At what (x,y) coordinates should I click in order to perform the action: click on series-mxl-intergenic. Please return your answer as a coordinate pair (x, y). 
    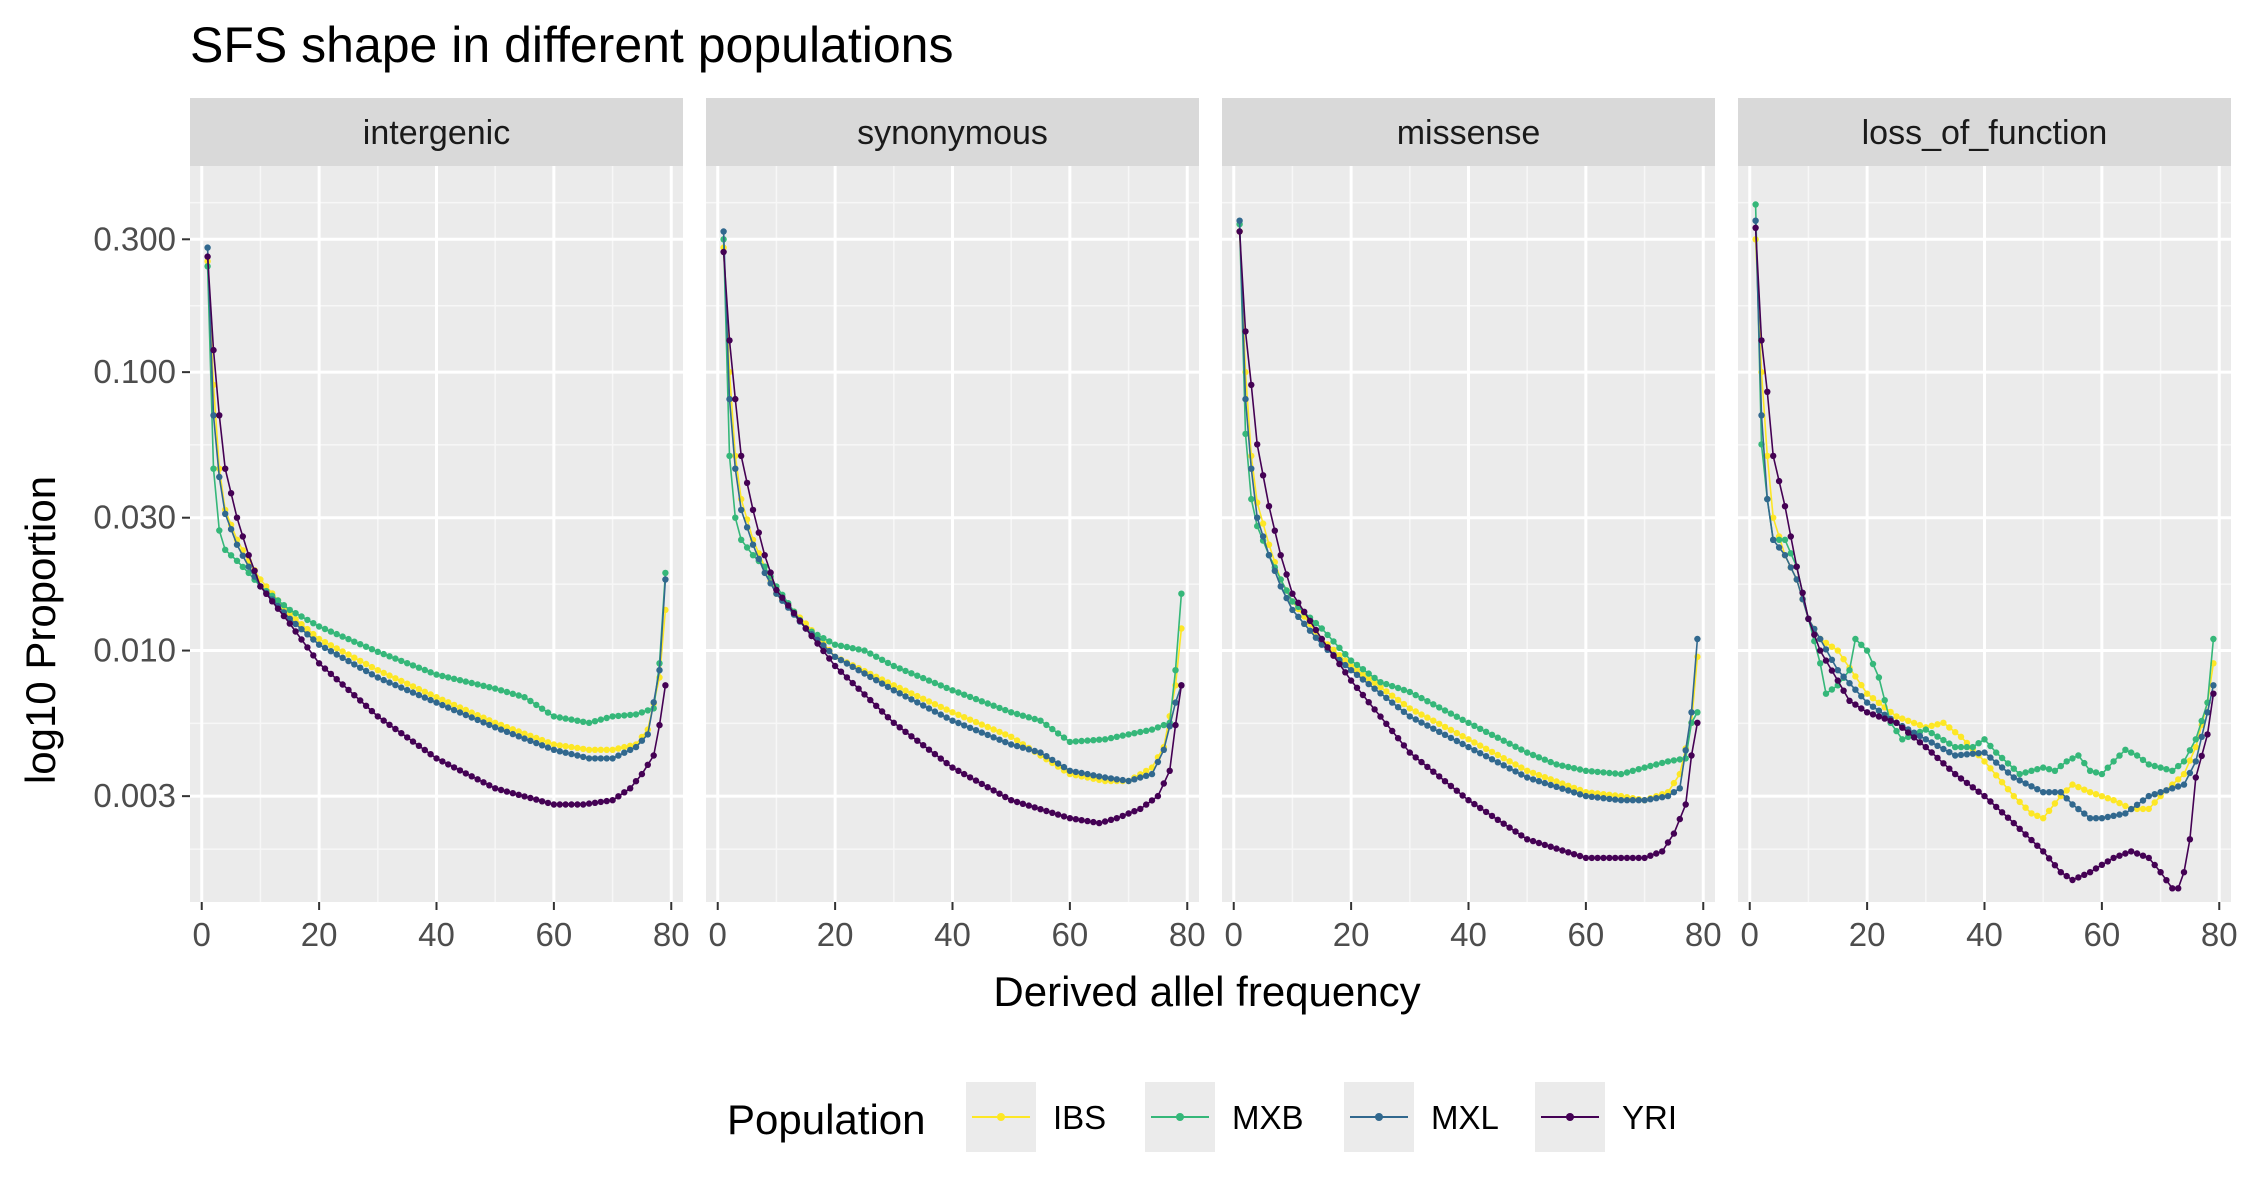
    Looking at the image, I should click on (436, 503).